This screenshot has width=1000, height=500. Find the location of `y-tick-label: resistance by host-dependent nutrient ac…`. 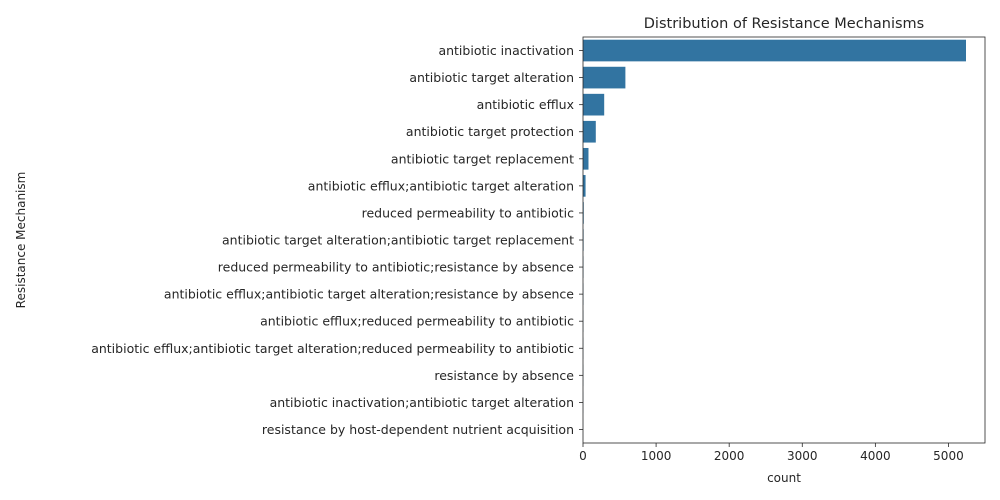

y-tick-label: resistance by host-dependent nutrient ac… is located at coordinates (418, 429).